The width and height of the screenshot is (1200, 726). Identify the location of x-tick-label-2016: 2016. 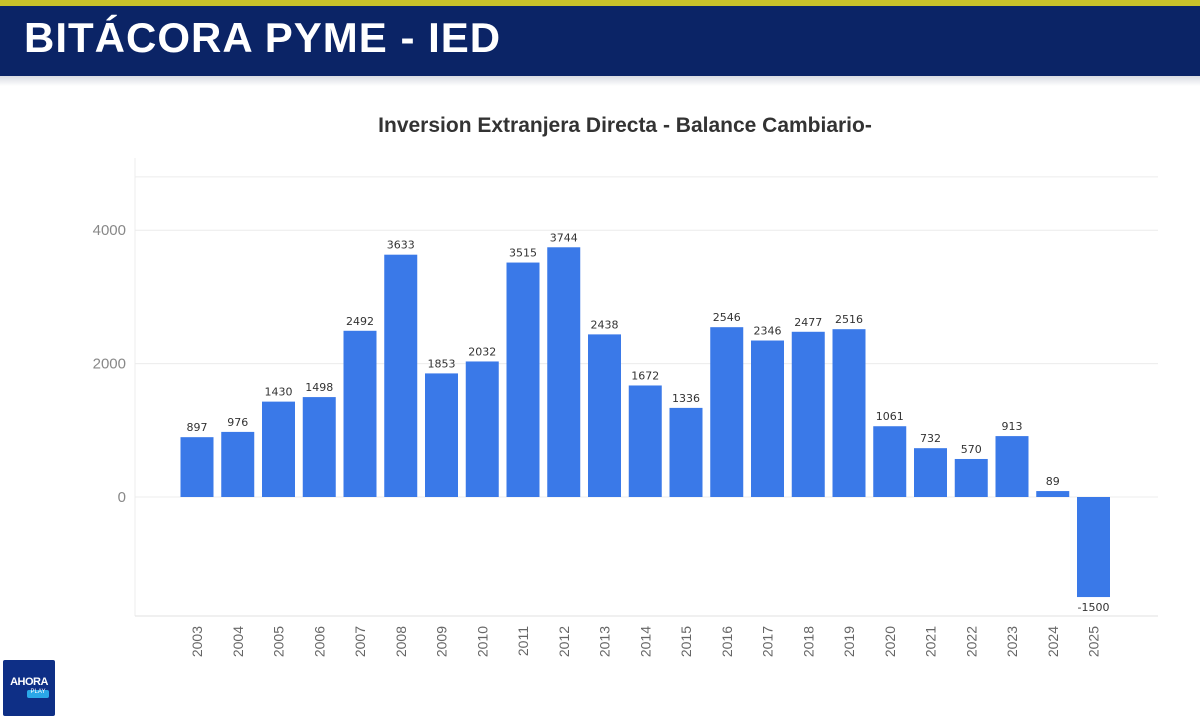
(727, 641).